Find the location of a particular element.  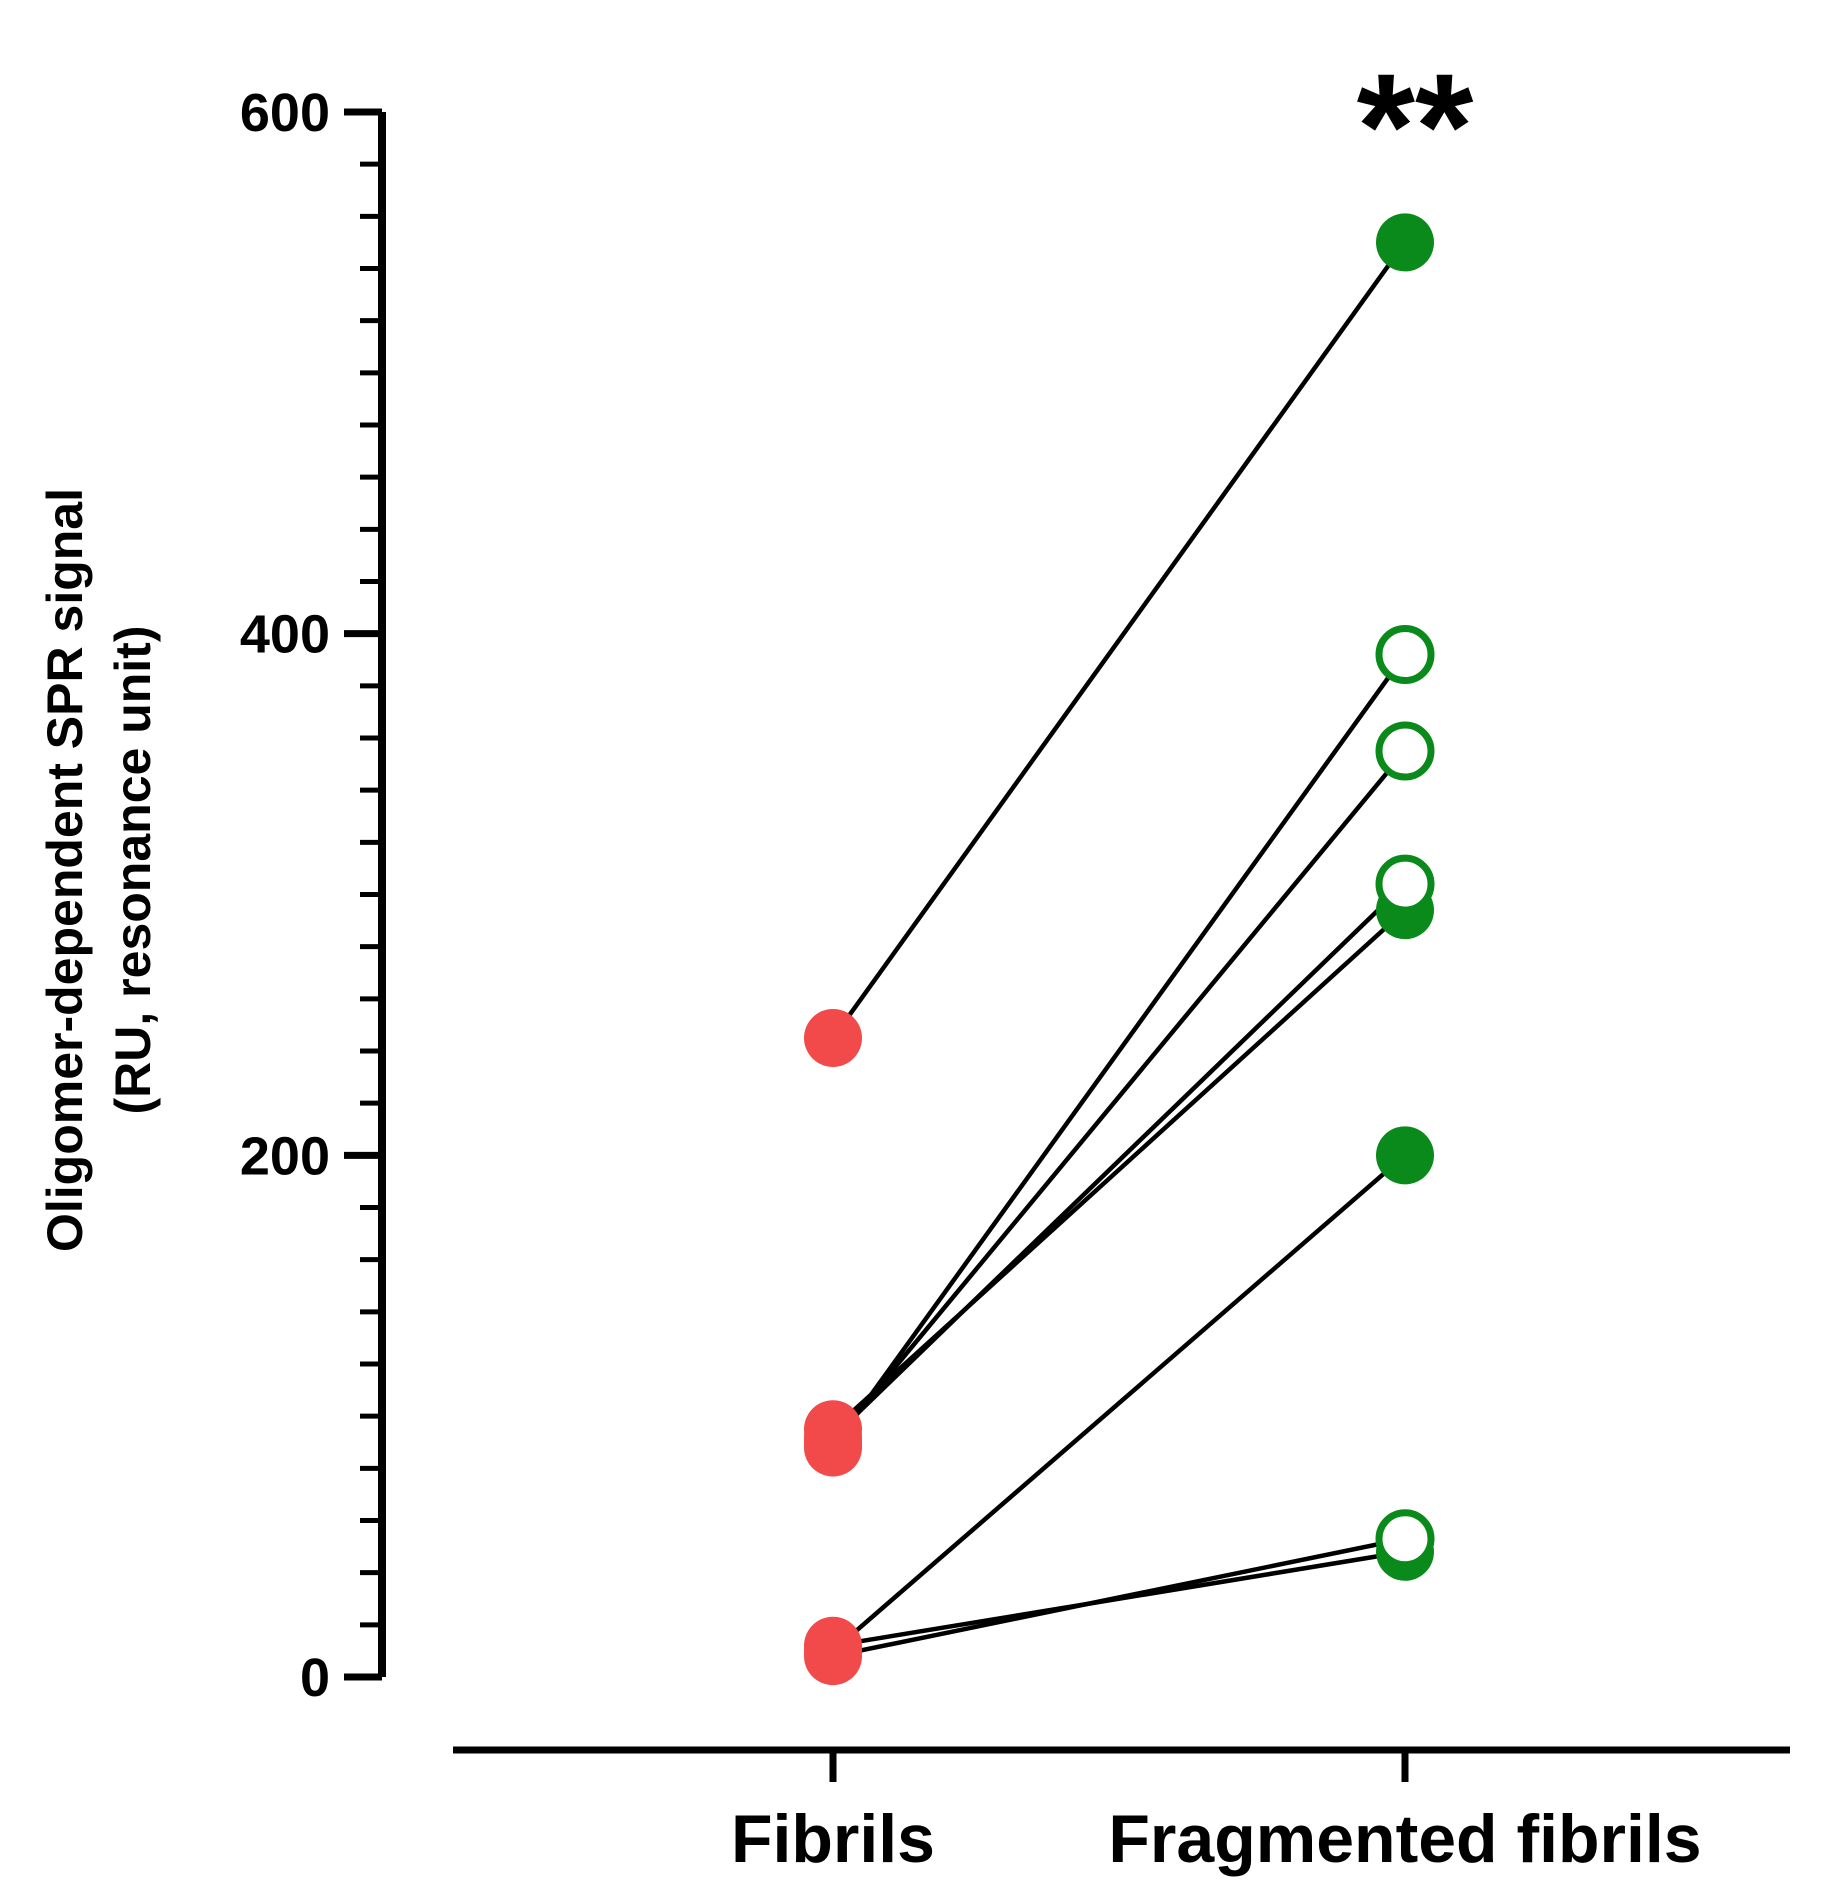

x-category-label: Fragmented fibrils is located at coordinates (1404, 1839).